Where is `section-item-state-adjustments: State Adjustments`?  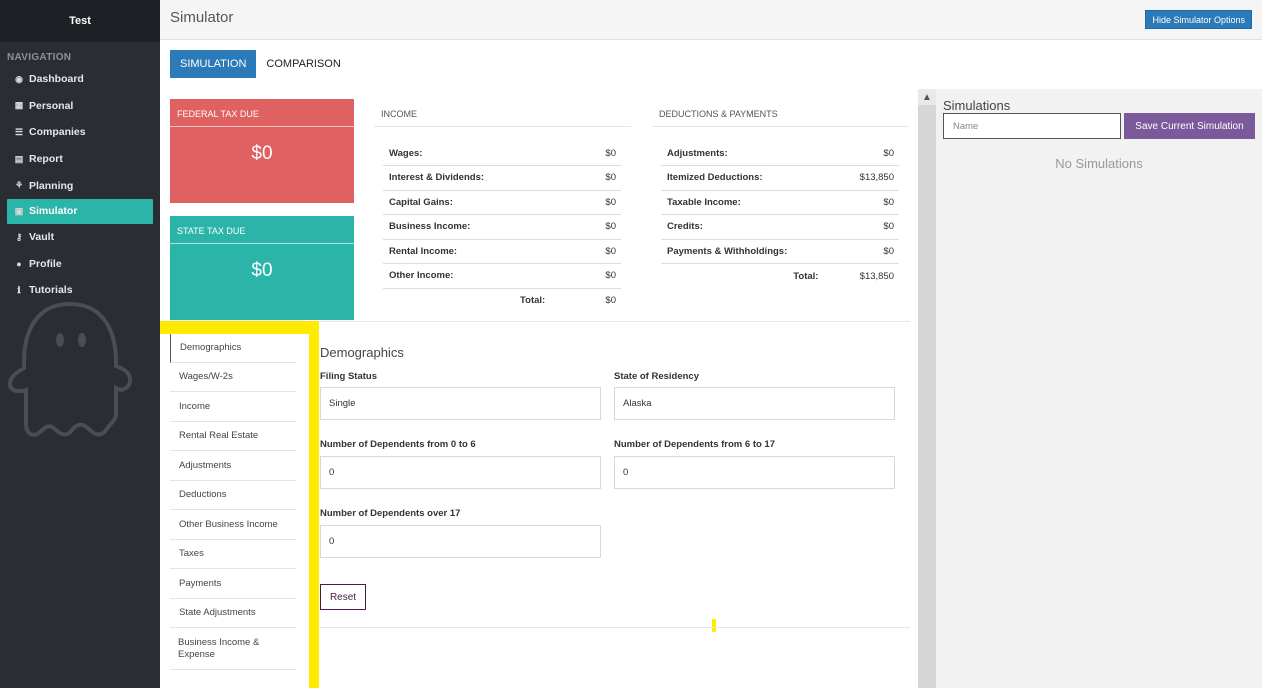
section-item-state-adjustments: State Adjustments is located at coordinates (233, 613).